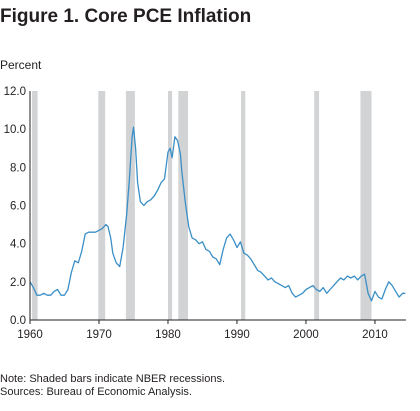 The height and width of the screenshot is (411, 420). Describe the element at coordinates (18, 283) in the screenshot. I see `y-tick-label-1: 2.0` at that location.